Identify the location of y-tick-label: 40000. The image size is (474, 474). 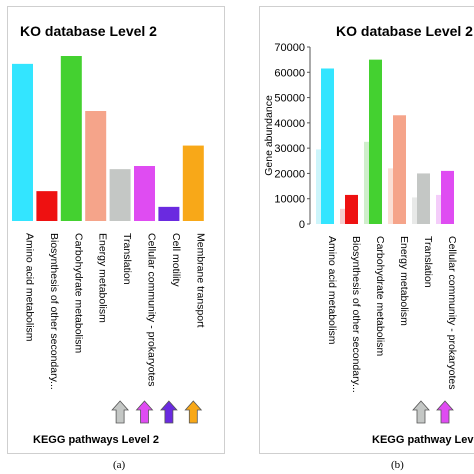
(289, 124).